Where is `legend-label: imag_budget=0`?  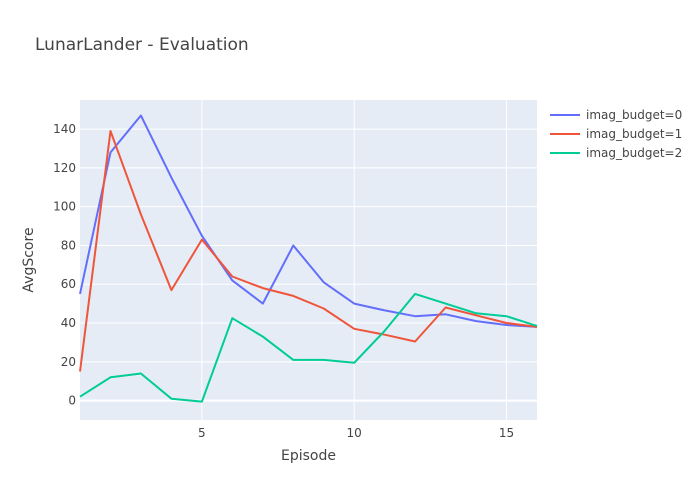 legend-label: imag_budget=0 is located at coordinates (634, 115).